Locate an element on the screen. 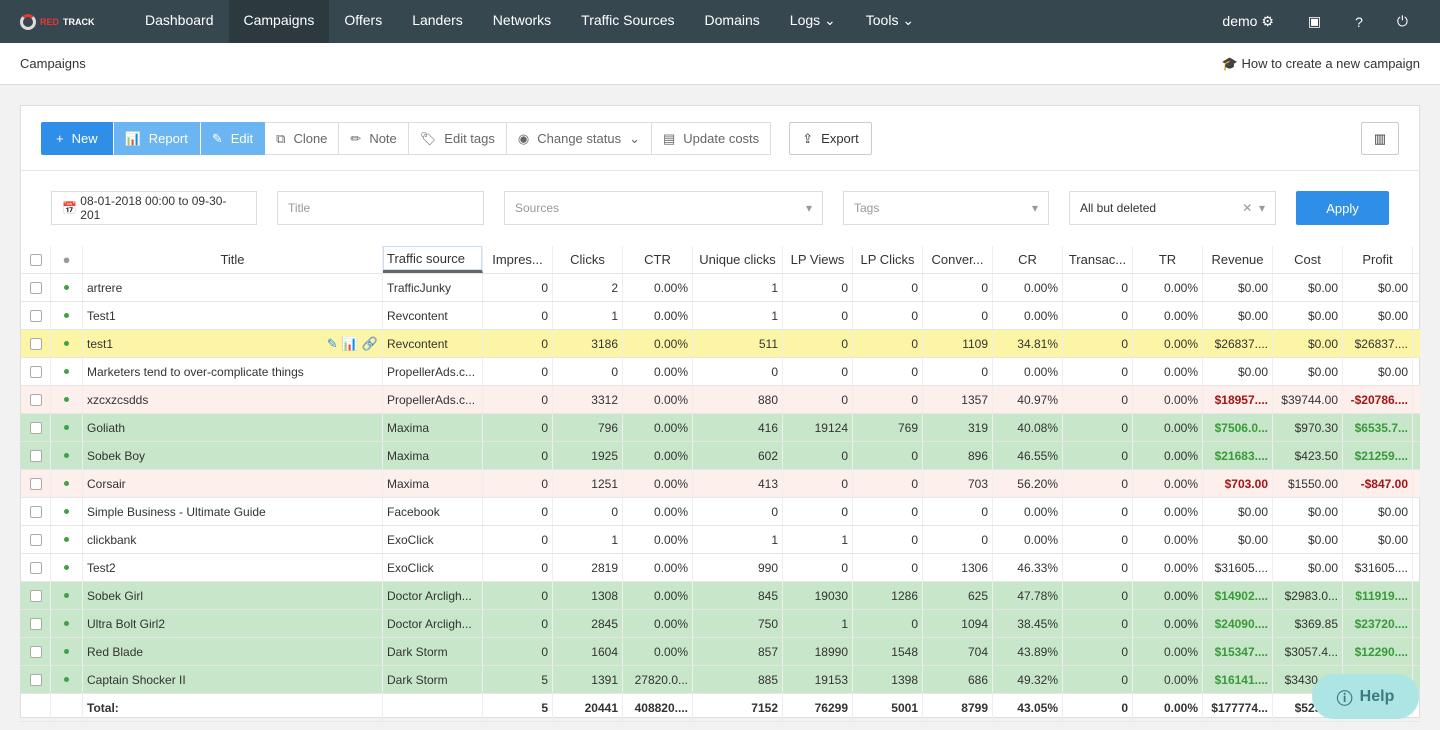  campaign-title: Goliath is located at coordinates (233, 427).